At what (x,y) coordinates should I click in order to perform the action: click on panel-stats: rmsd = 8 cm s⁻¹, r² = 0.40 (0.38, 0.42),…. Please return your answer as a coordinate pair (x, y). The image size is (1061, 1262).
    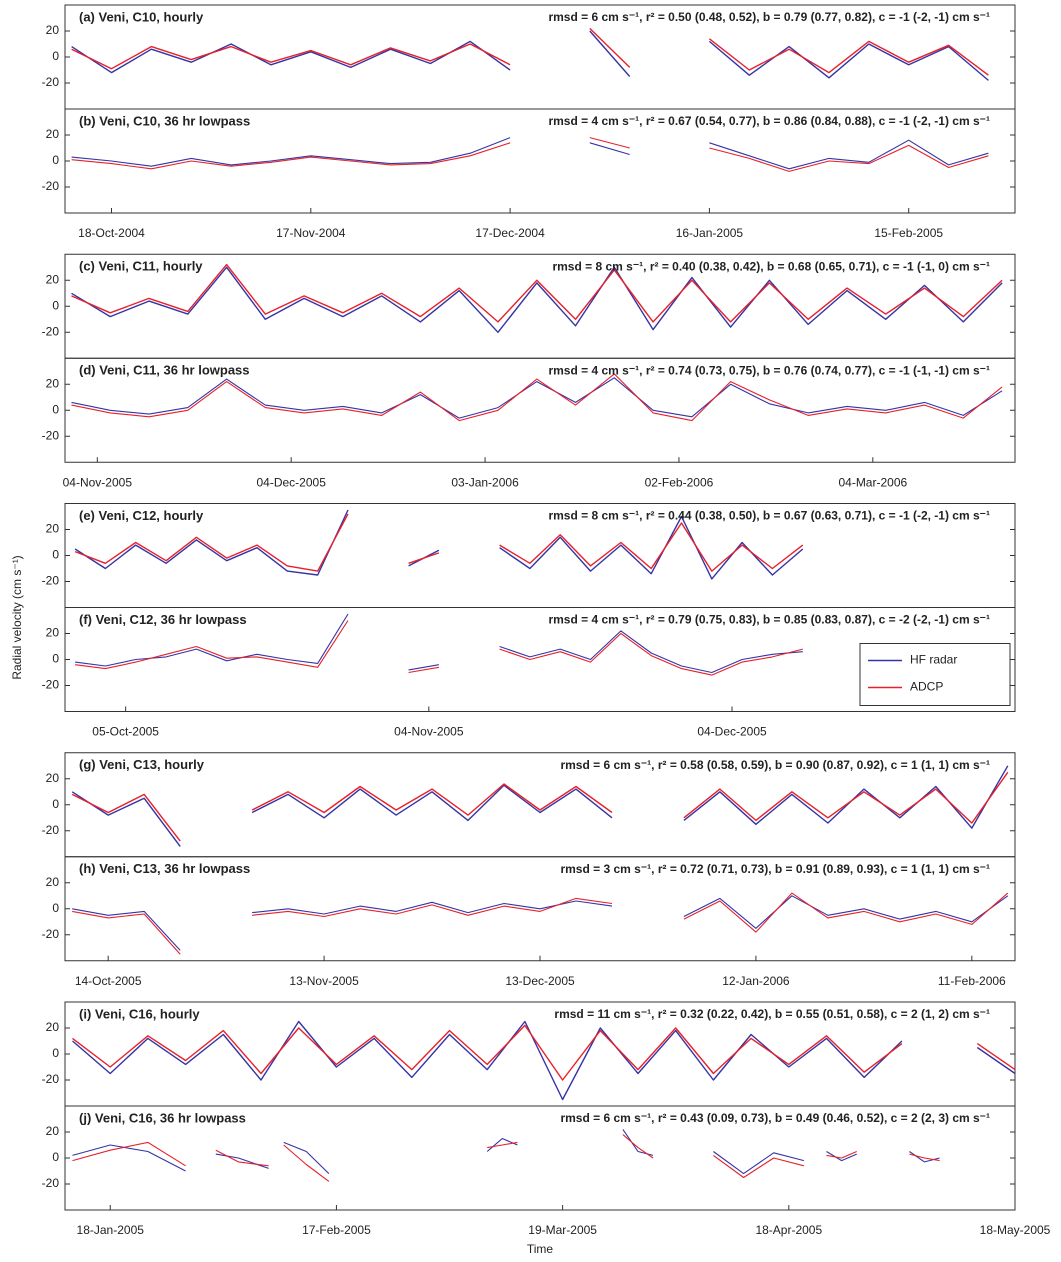
    Looking at the image, I should click on (771, 266).